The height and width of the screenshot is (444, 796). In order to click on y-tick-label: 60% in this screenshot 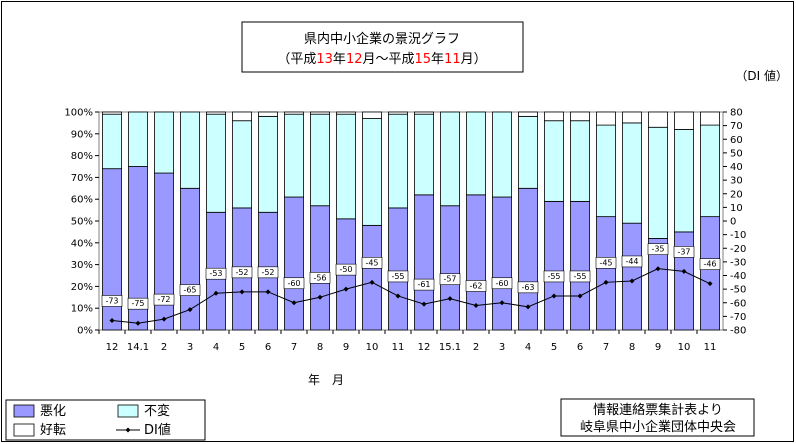, I will do `click(82, 200)`.